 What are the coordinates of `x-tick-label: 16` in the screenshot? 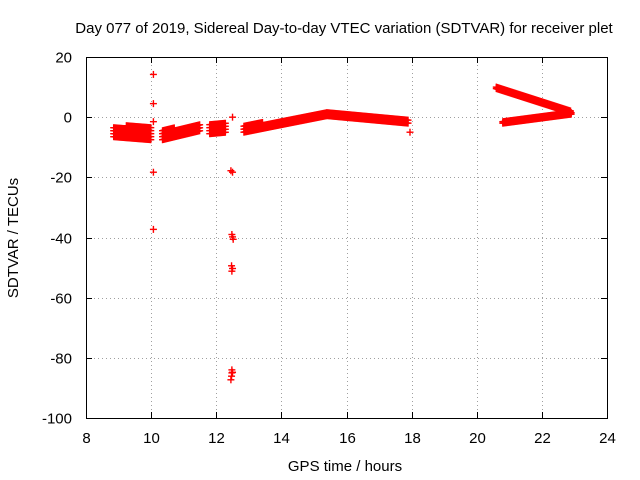 It's located at (347, 438).